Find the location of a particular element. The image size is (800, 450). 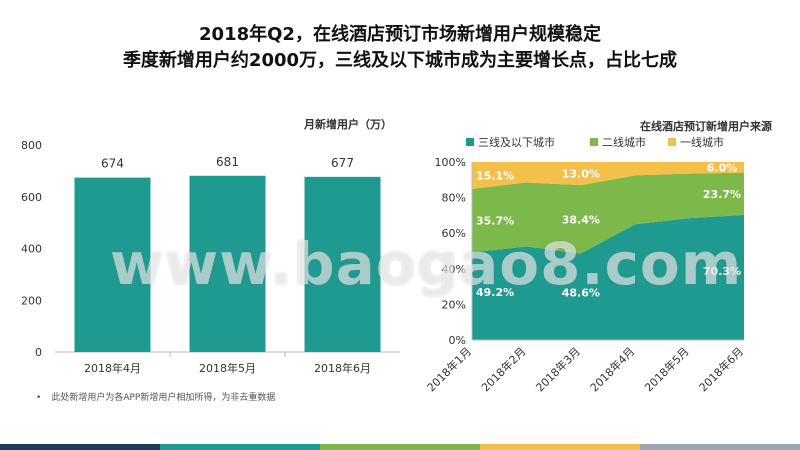

area-x-tick-label: 2018年4月 is located at coordinates (612, 369).